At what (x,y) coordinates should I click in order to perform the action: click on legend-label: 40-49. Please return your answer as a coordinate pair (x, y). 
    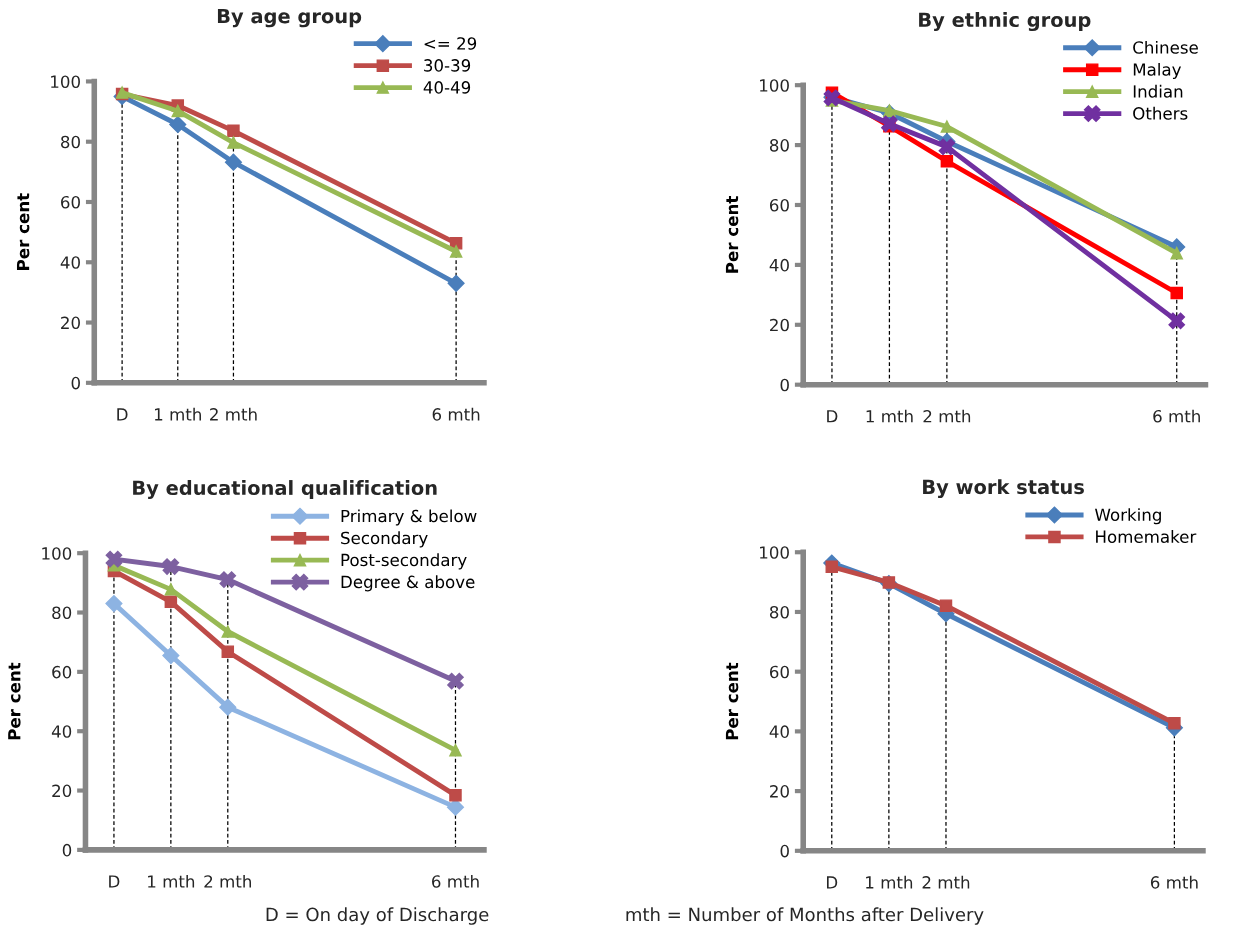
    Looking at the image, I should click on (447, 87).